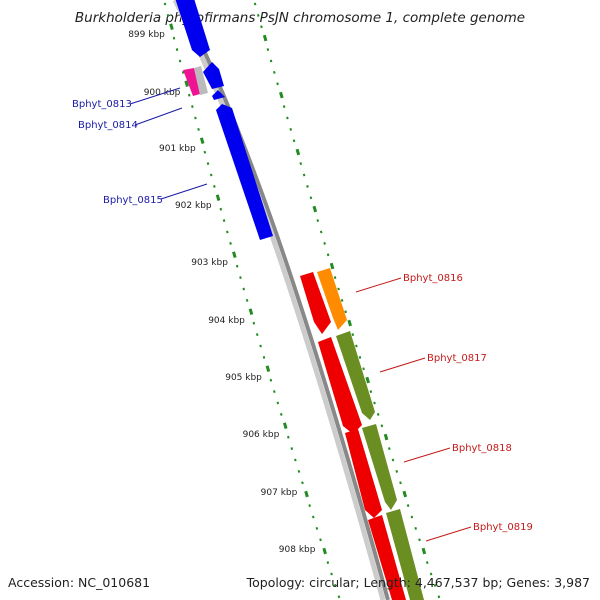 Image resolution: width=600 pixels, height=600 pixels. Describe the element at coordinates (482, 448) in the screenshot. I see `gene-label-bphyt-0818: Bphyt_0818` at that location.